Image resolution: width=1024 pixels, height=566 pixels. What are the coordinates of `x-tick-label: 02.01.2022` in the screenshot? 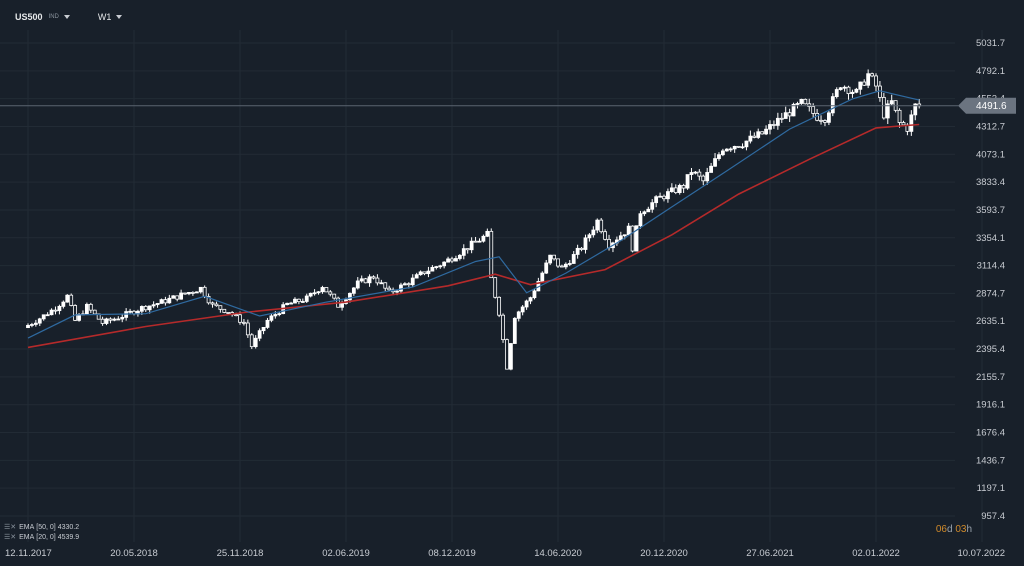 It's located at (876, 553).